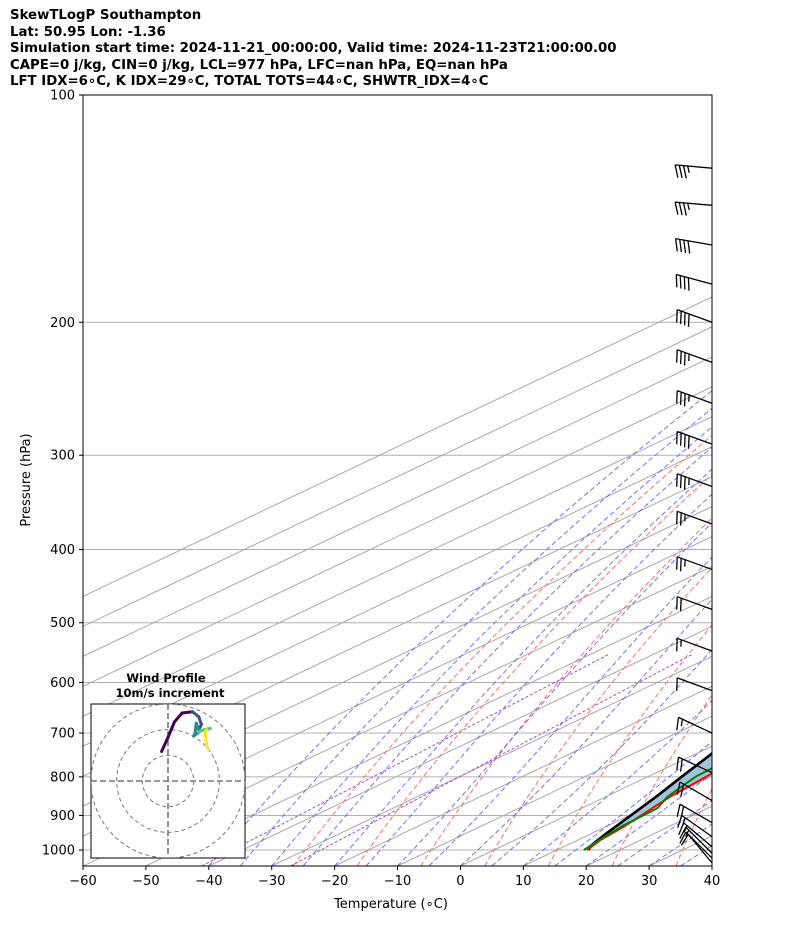 The image size is (794, 937). What do you see at coordinates (586, 881) in the screenshot?
I see `x-tick-label: 20` at bounding box center [586, 881].